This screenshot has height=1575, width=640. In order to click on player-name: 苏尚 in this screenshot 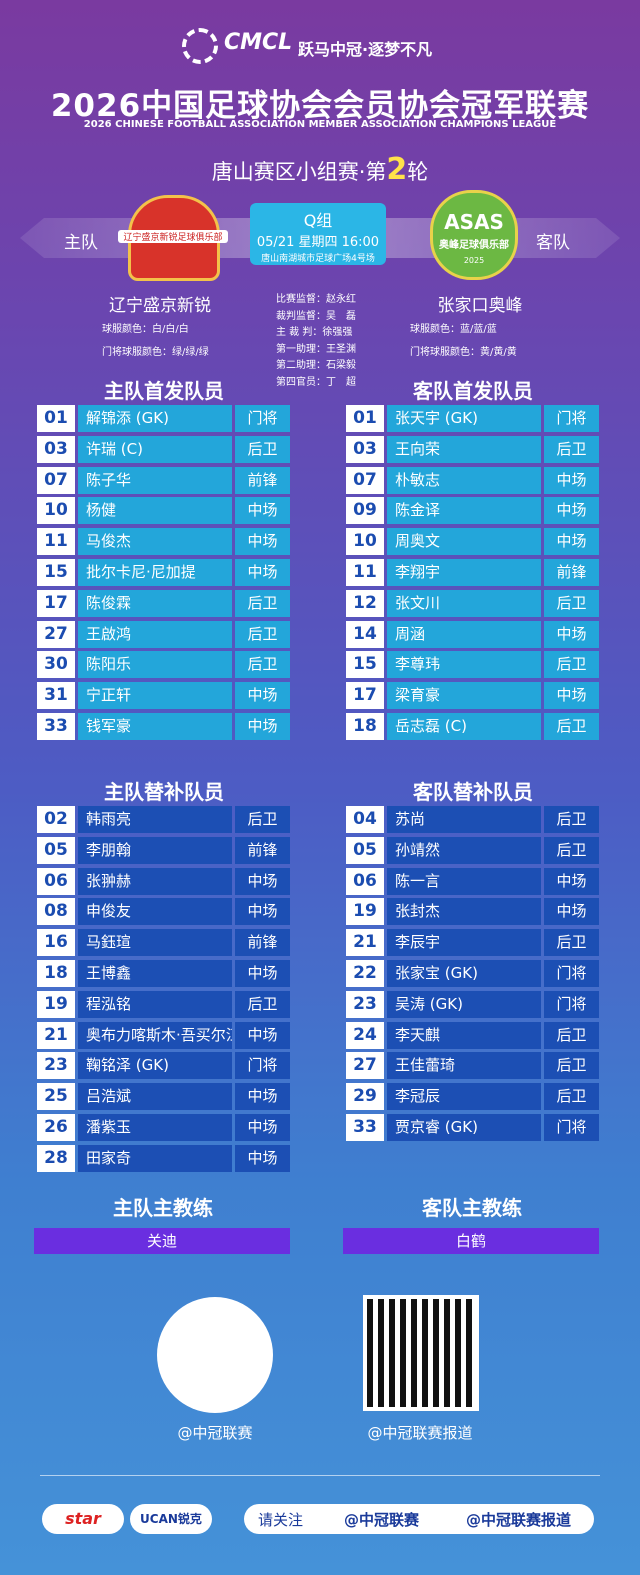, I will do `click(464, 819)`.